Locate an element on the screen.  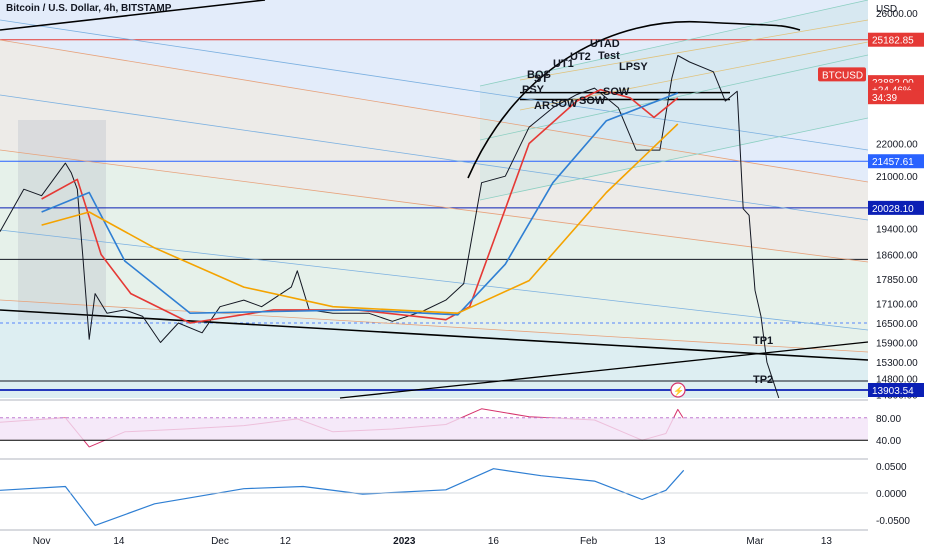
annotation-label: Test is located at coordinates (609, 56).